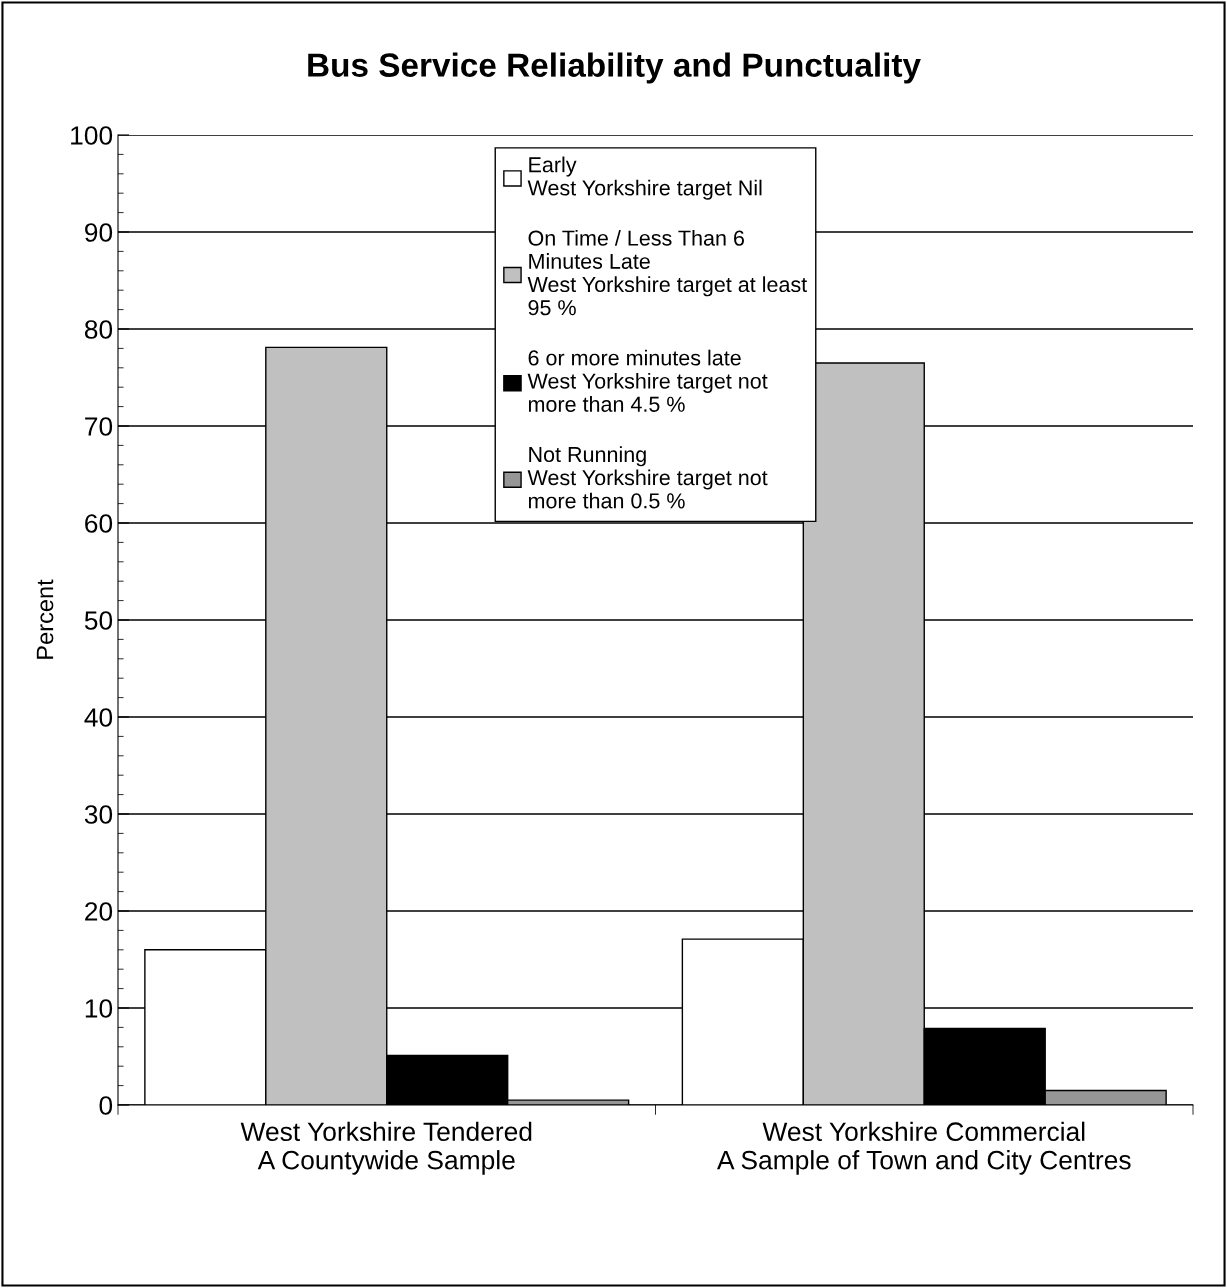 This screenshot has height=1288, width=1227. I want to click on legend-label: On Time / Less Than 6 Minutes Late West Yorkshire target at least 95 %, so click(667, 272).